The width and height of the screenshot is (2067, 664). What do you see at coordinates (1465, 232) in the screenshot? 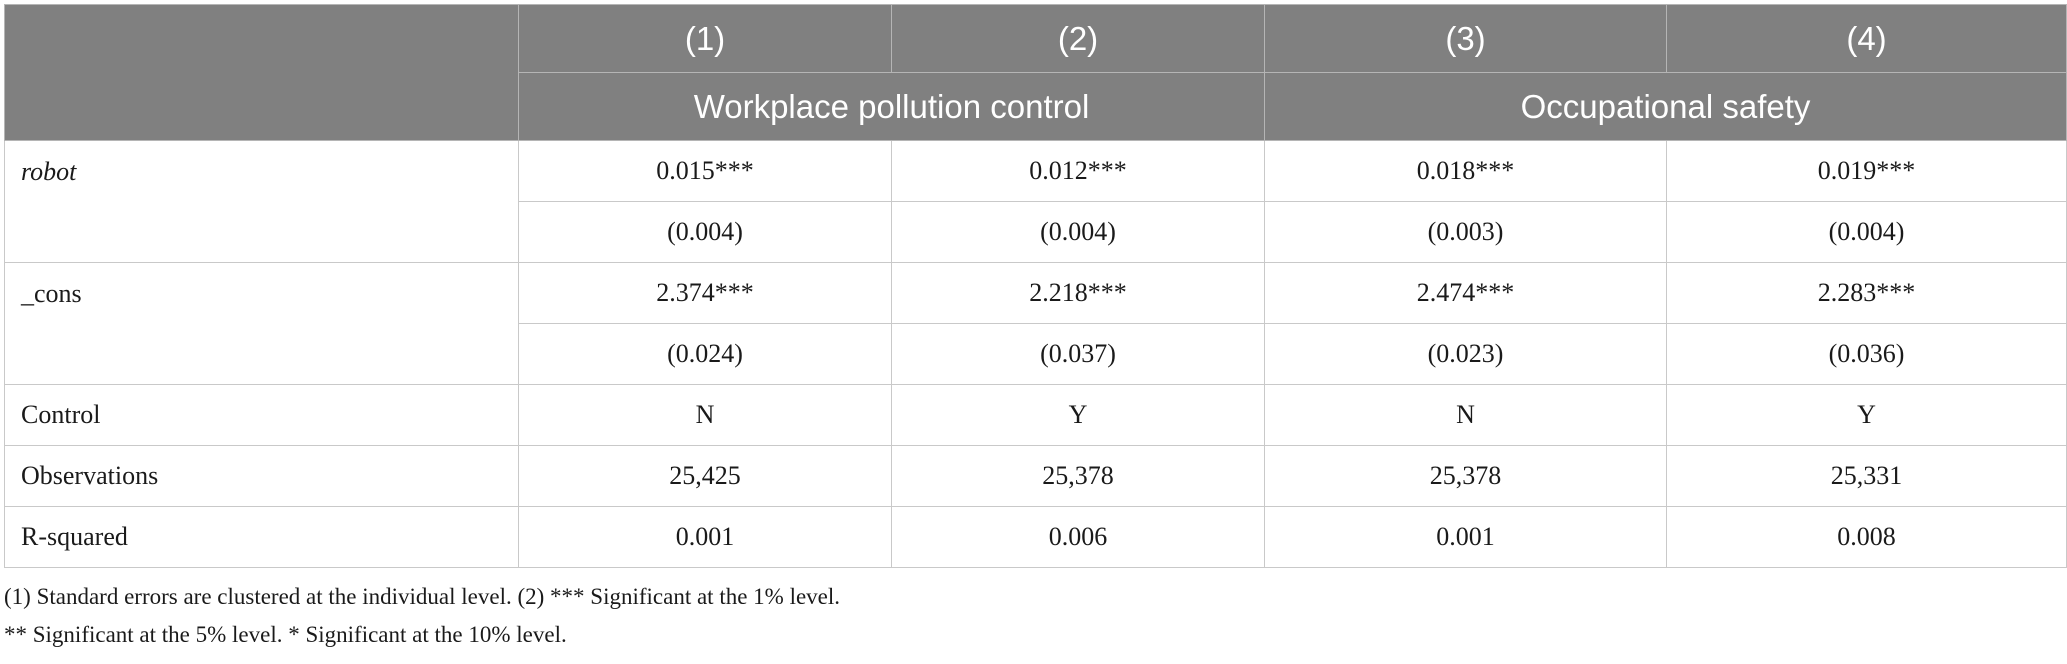
I see `cell-robot-se-3: (0.003)` at bounding box center [1465, 232].